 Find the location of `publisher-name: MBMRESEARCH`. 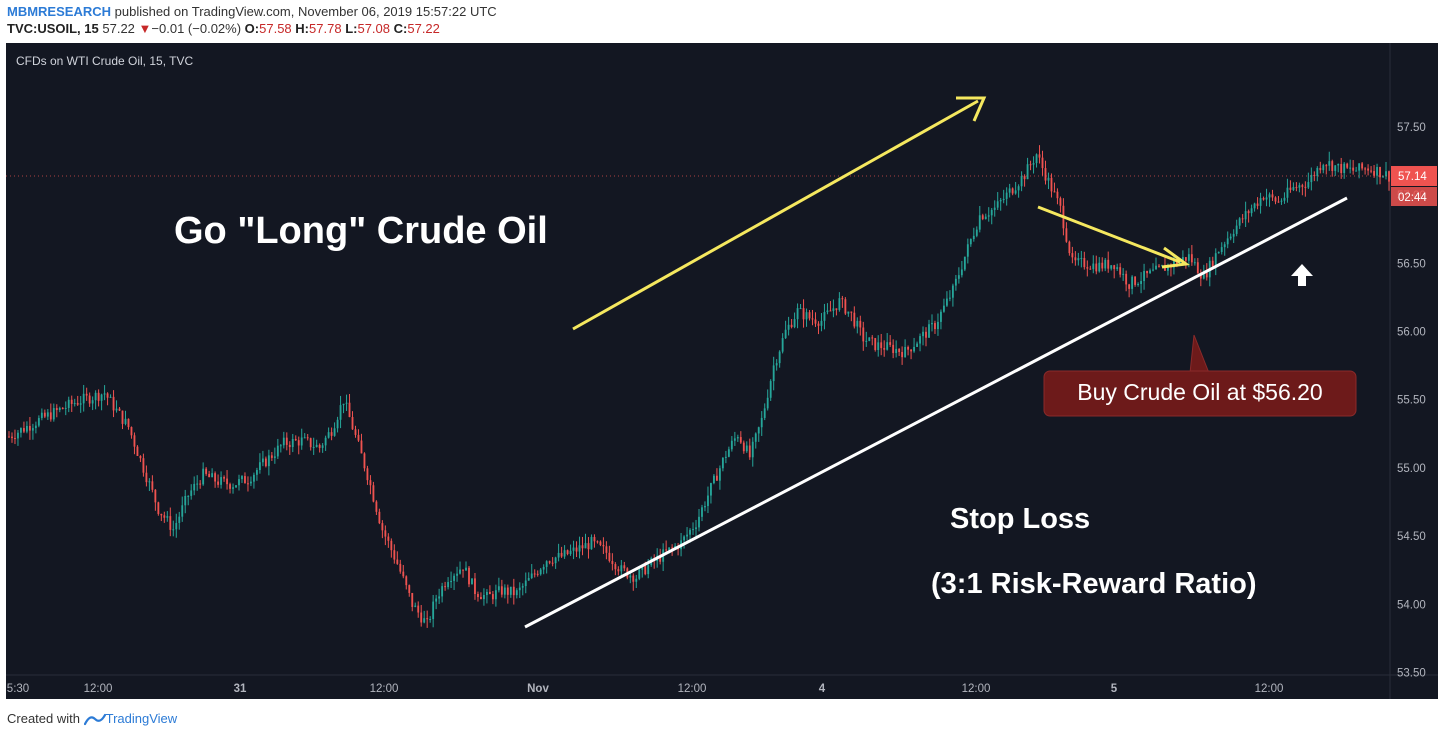

publisher-name: MBMRESEARCH is located at coordinates (59, 11).